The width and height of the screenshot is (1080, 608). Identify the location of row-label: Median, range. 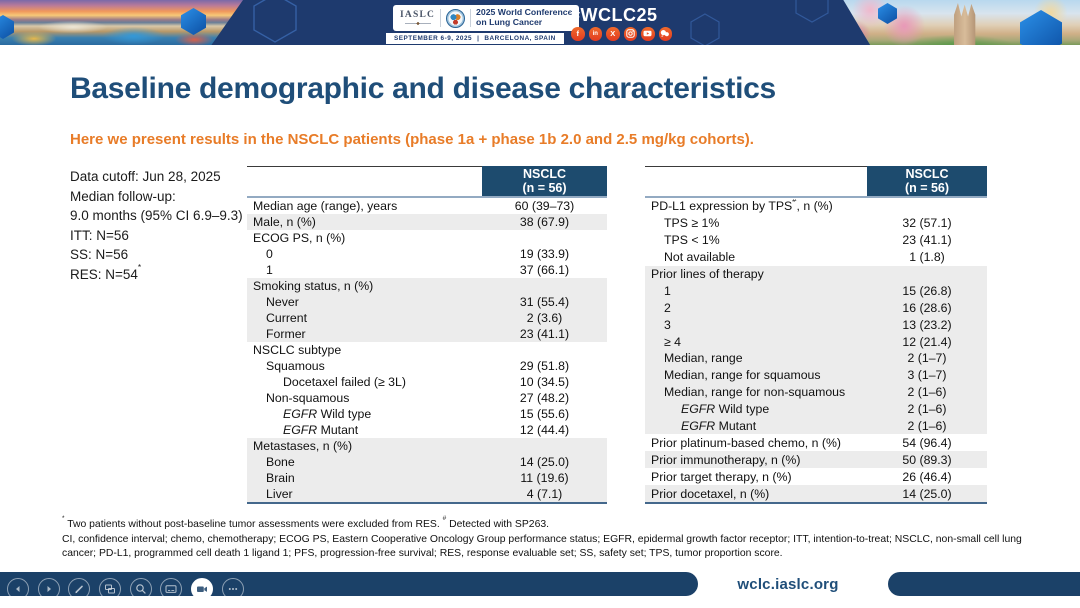
(703, 358).